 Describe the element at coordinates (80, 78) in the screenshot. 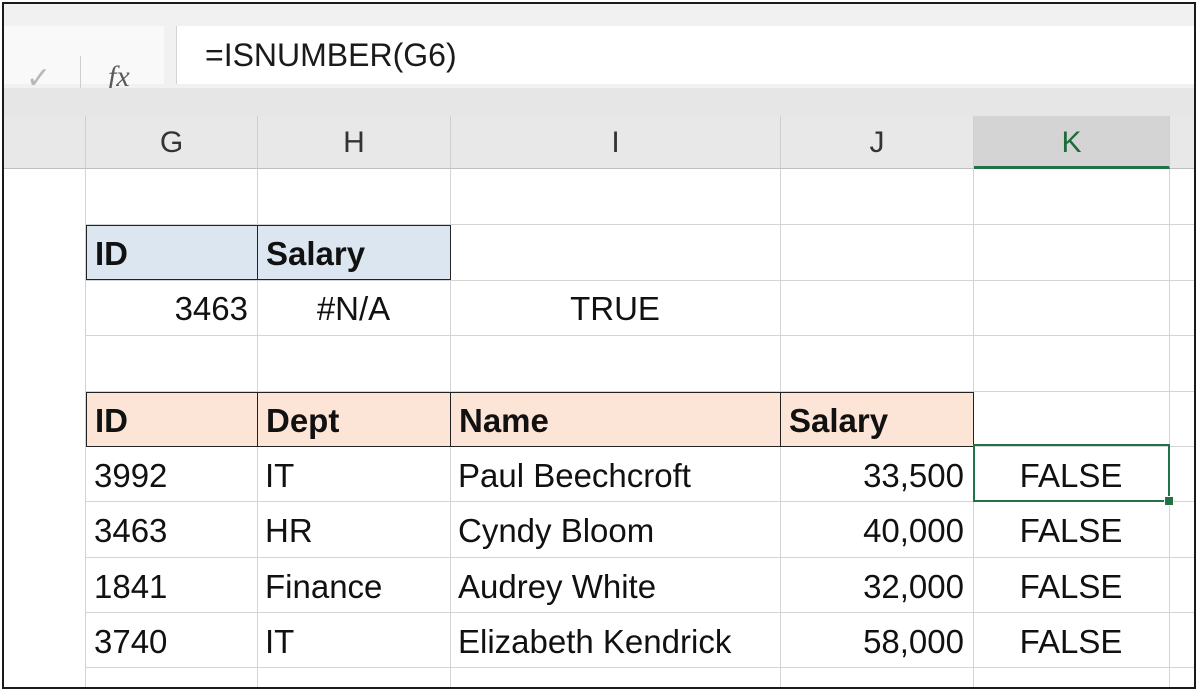

I see `divider` at that location.